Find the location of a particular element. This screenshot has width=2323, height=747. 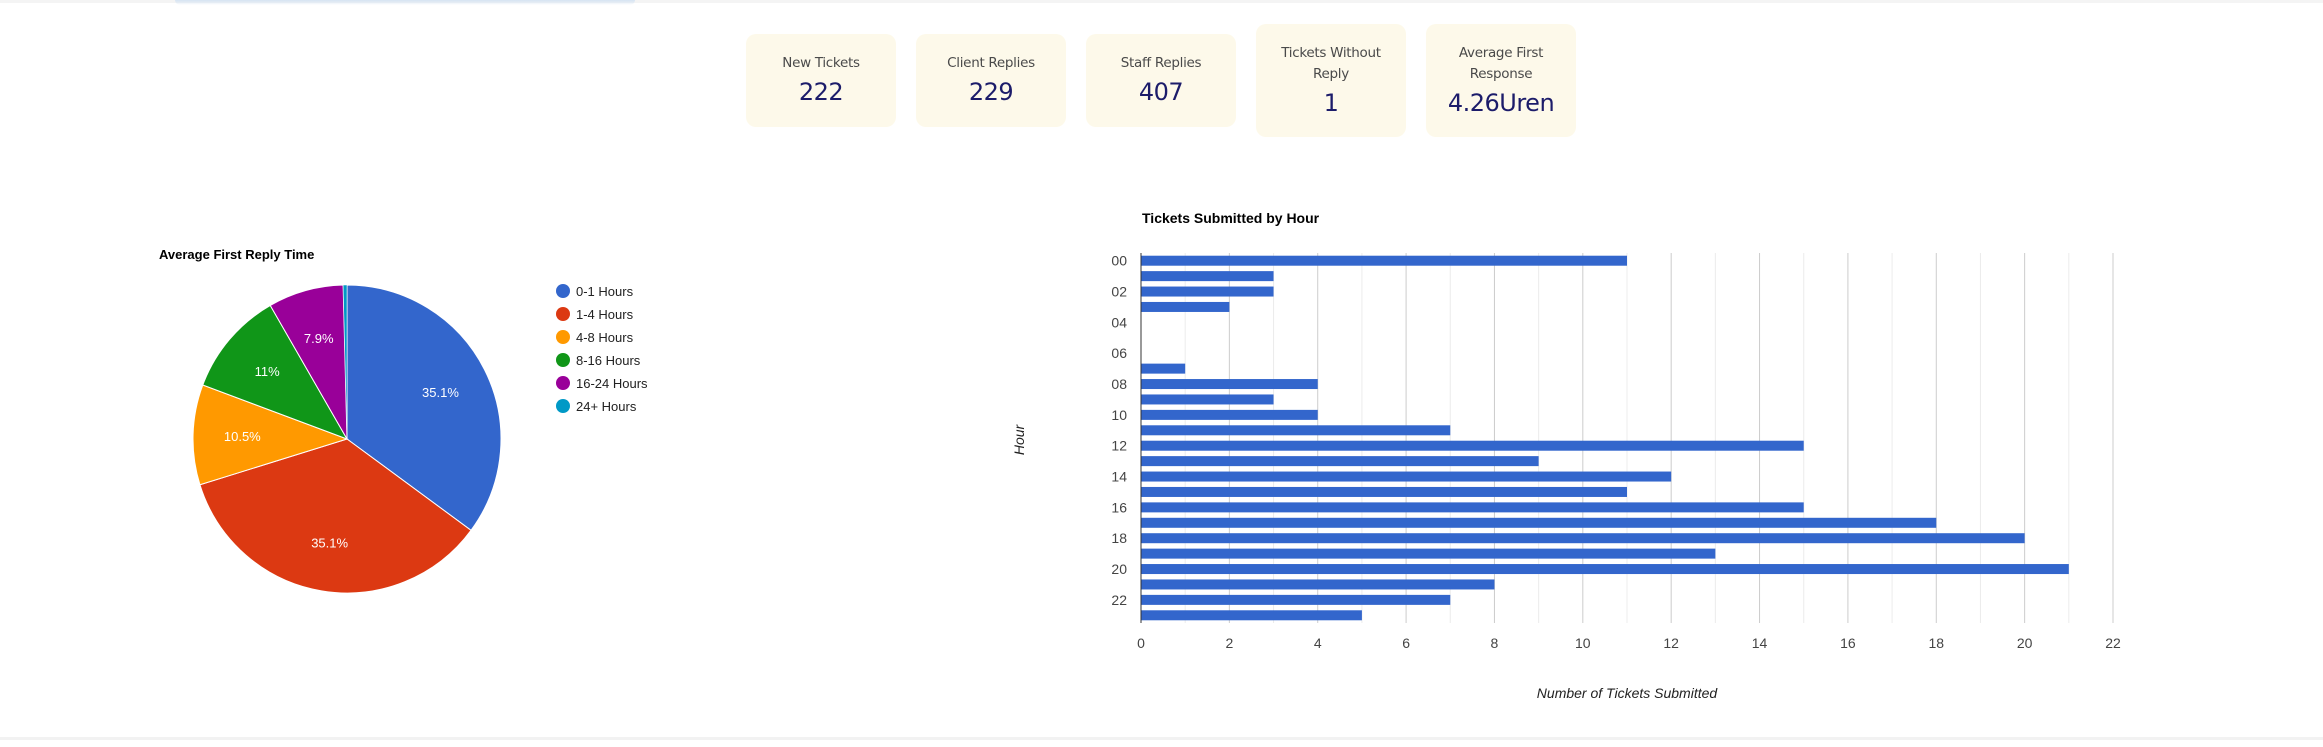

top-tab-shadow is located at coordinates (405, 2).